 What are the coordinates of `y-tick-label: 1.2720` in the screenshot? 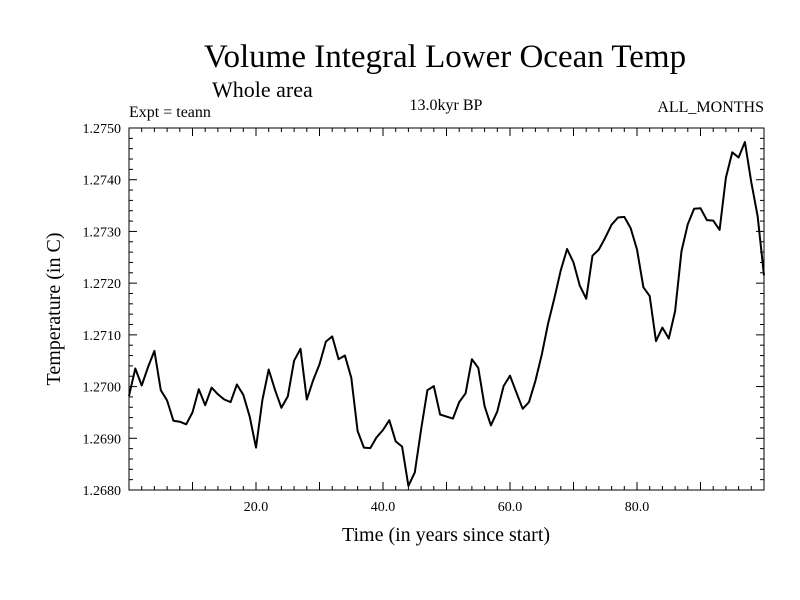 It's located at (102, 284).